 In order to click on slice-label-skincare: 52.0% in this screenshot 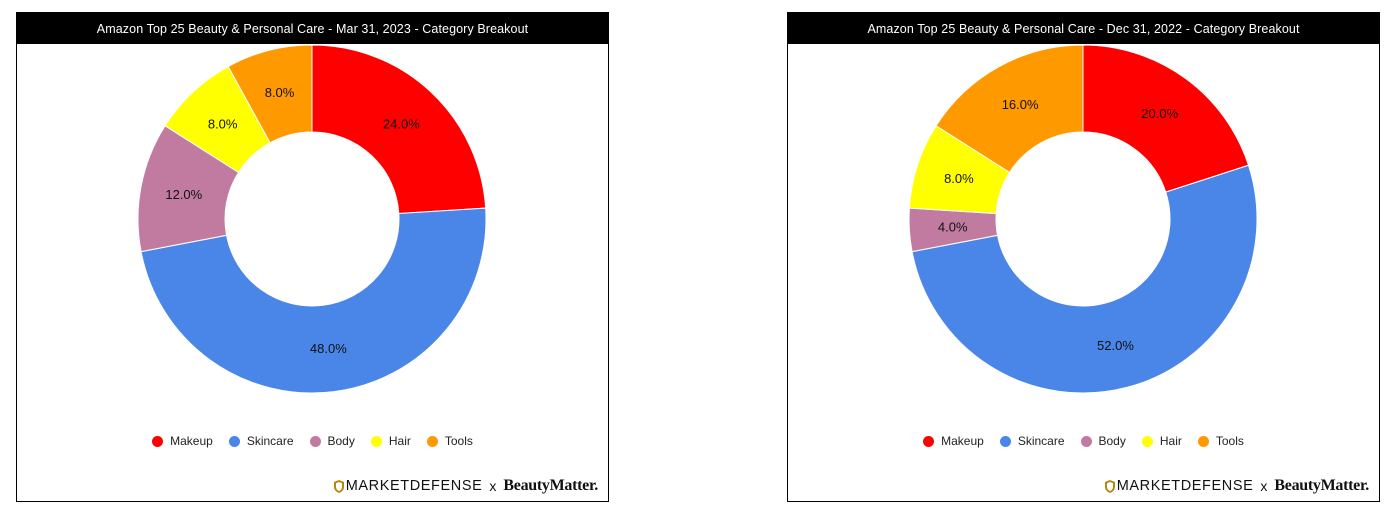, I will do `click(1115, 345)`.